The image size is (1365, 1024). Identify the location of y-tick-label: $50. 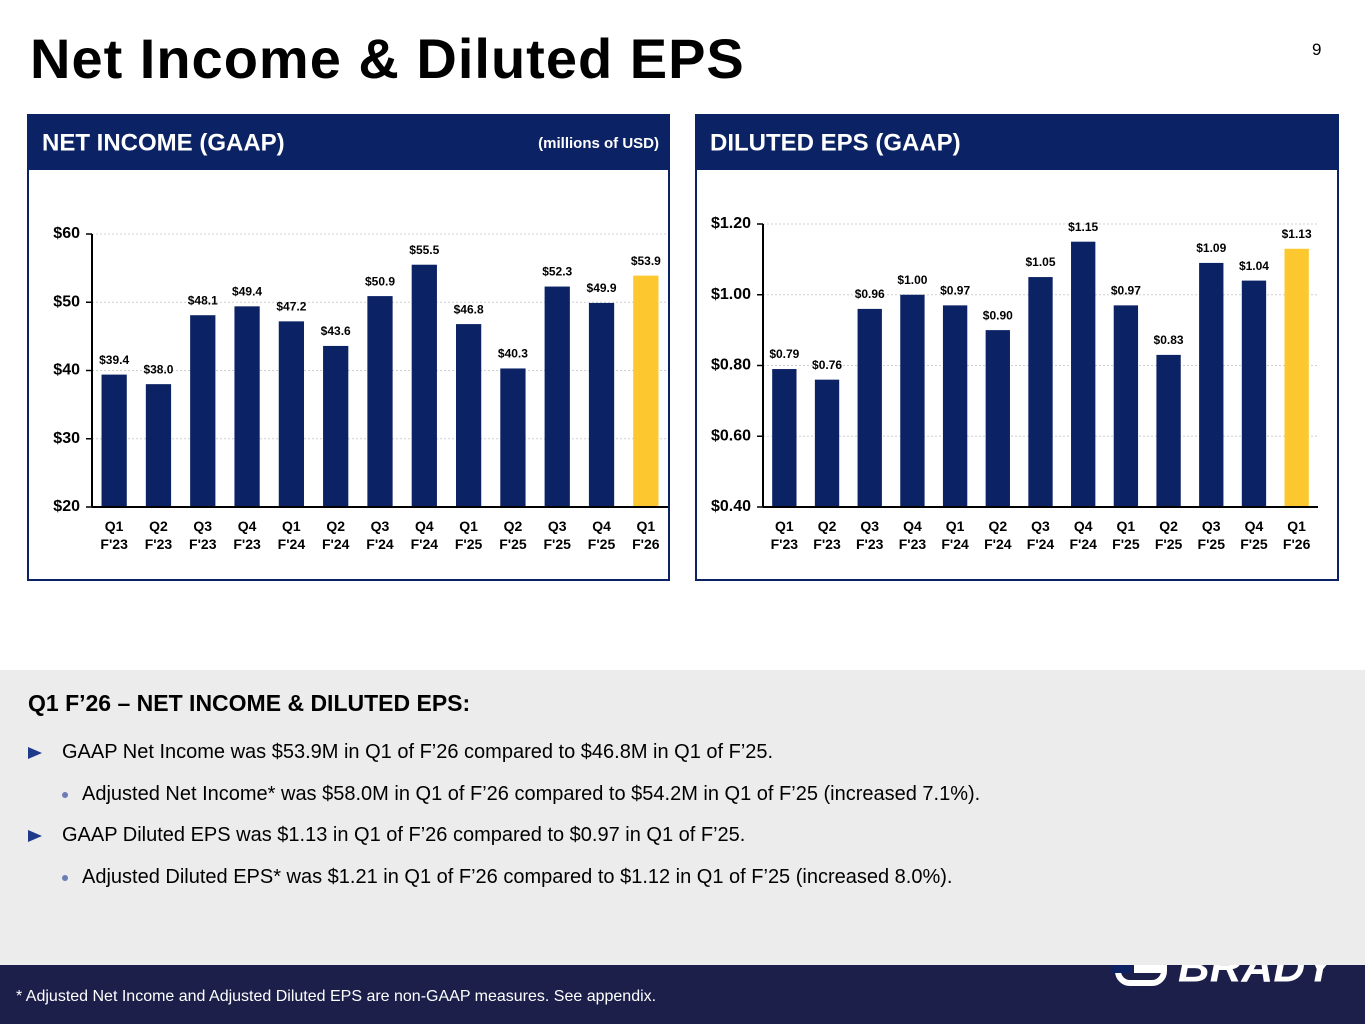
(66, 301).